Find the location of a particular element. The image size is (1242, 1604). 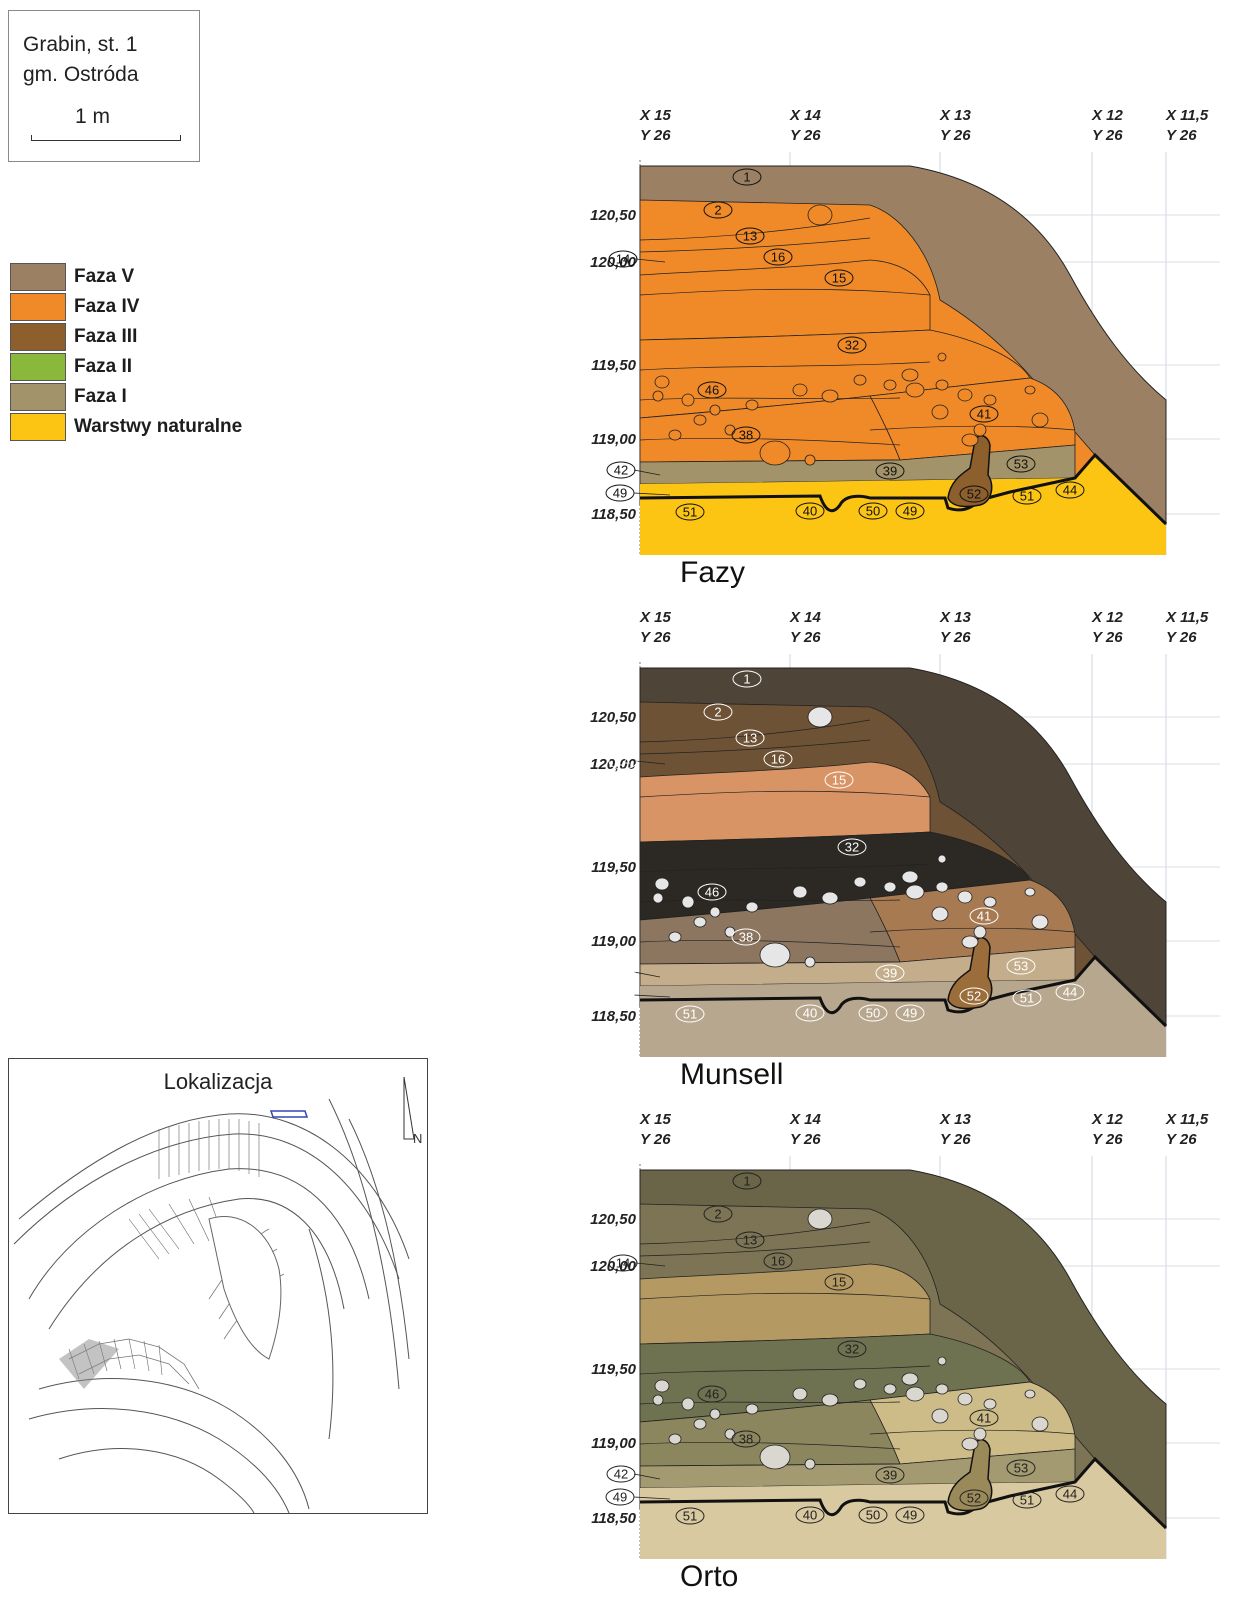

layer-label: 39 is located at coordinates (890, 1475).